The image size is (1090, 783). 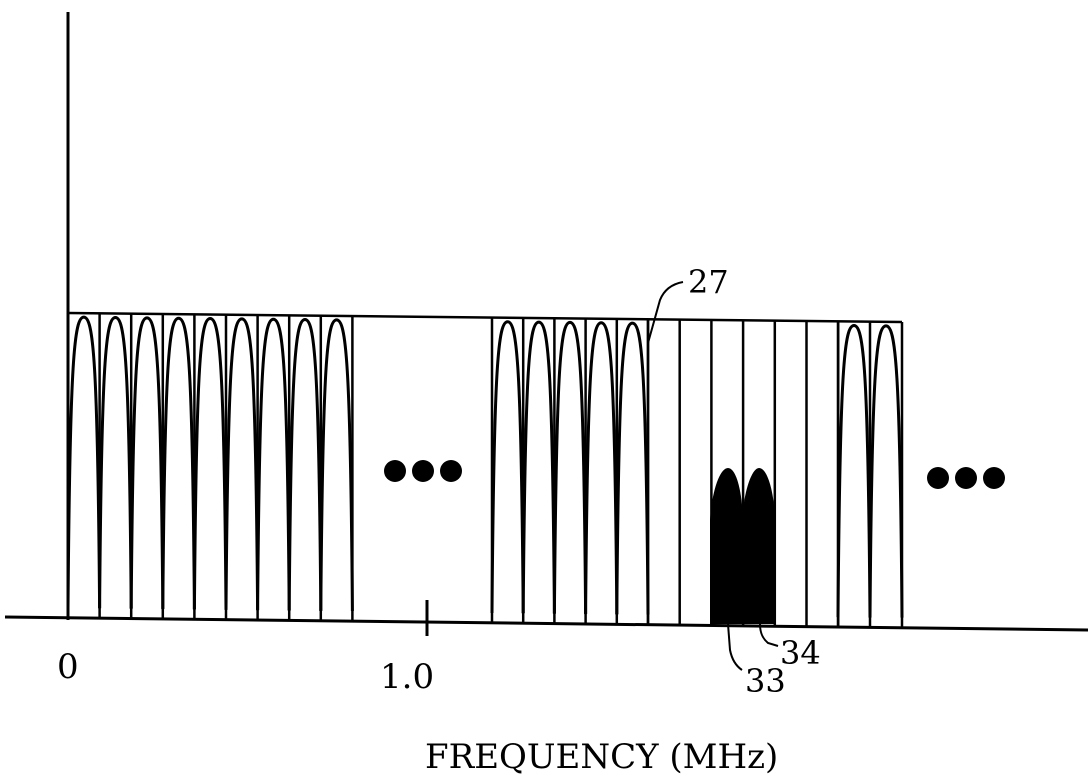 I want to click on shaded-subchannels, so click(x=742, y=546).